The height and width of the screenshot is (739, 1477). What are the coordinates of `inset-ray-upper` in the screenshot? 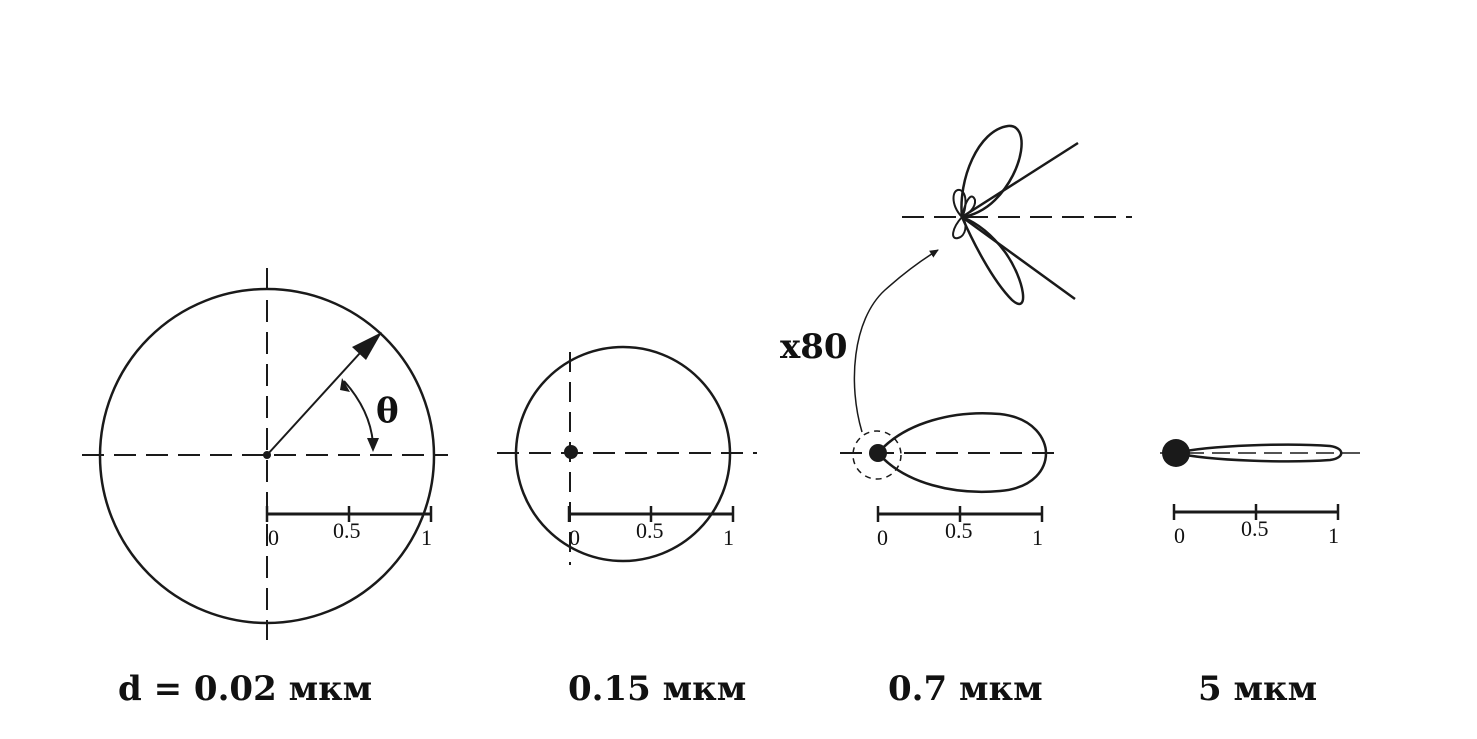 It's located at (1020, 180).